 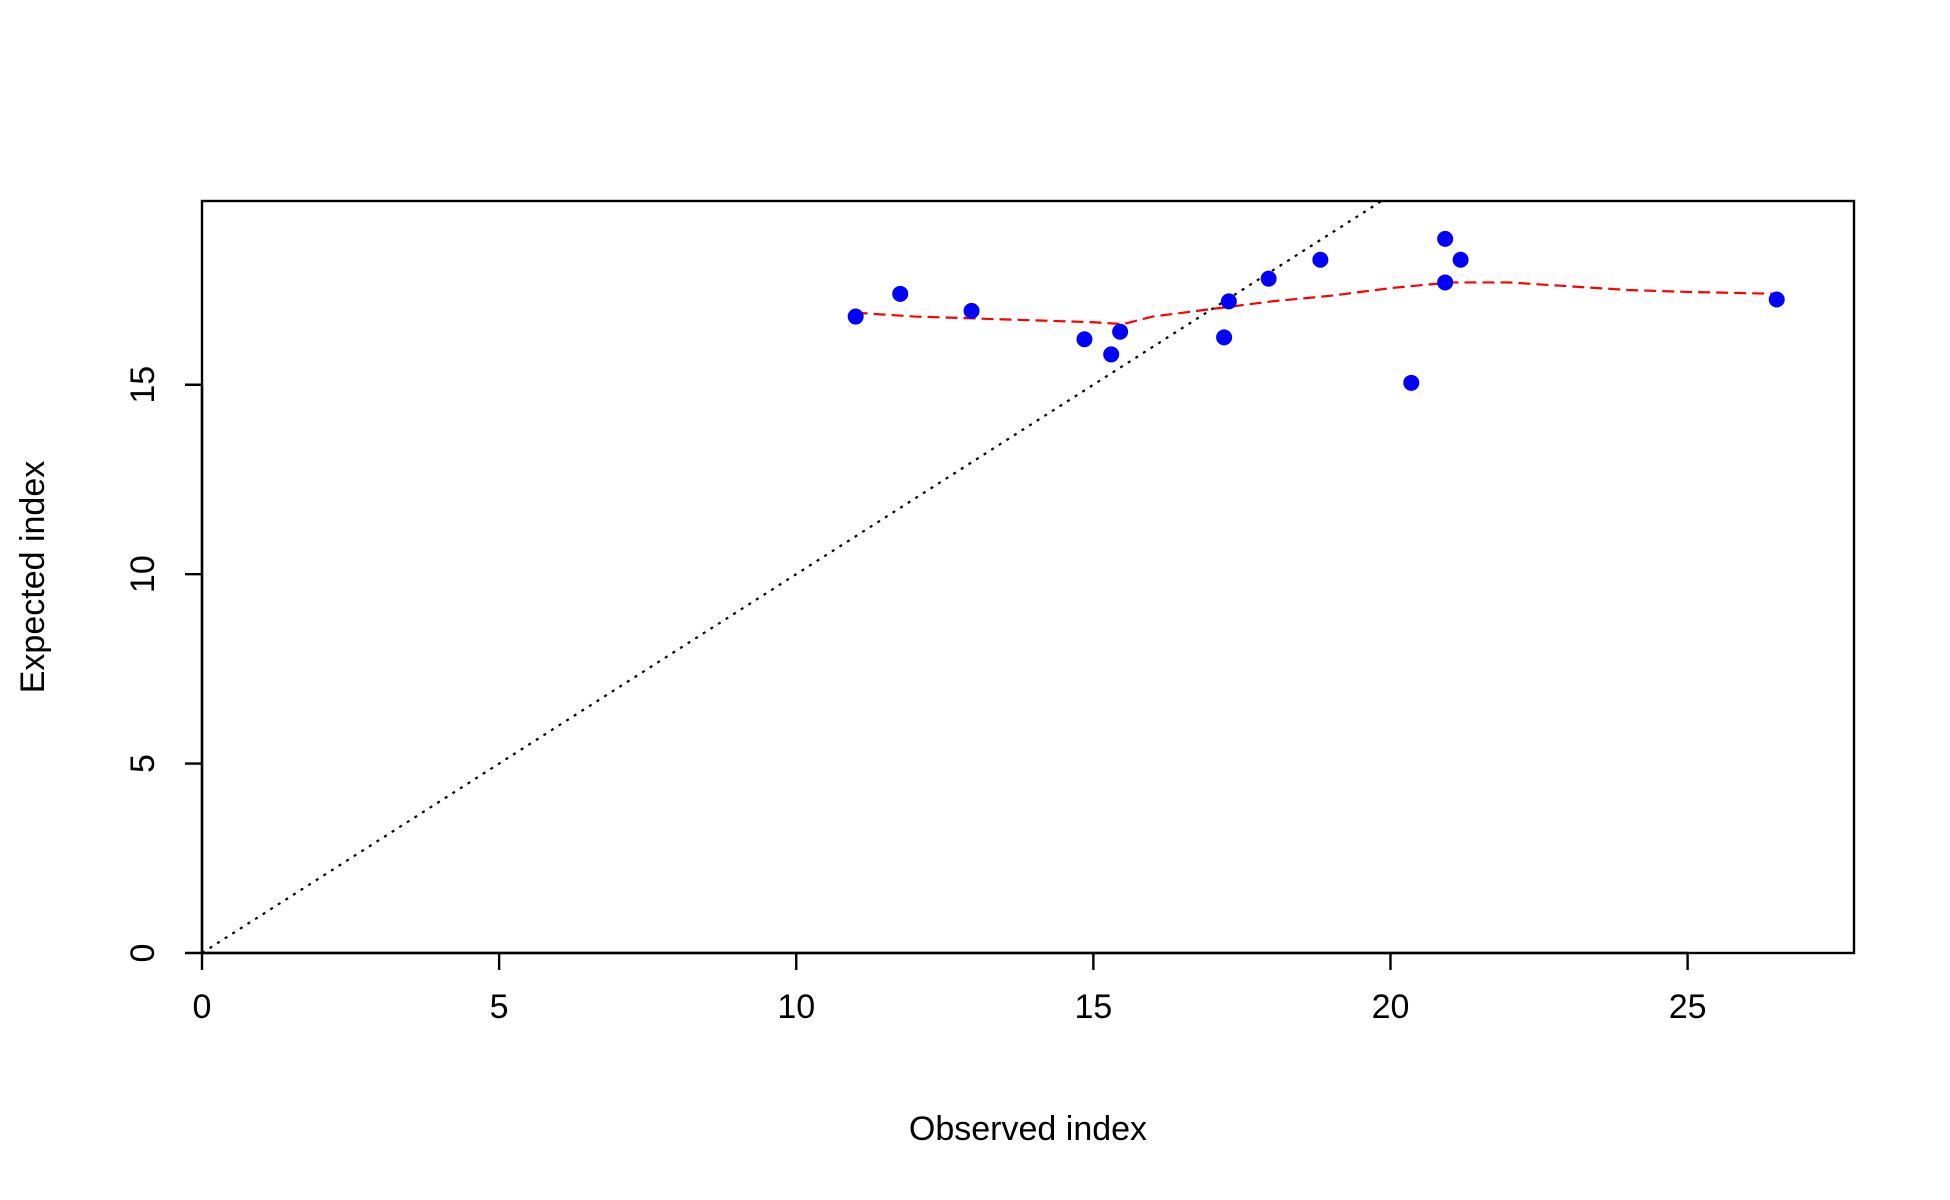 I want to click on y-tick-label: 5, so click(x=143, y=763).